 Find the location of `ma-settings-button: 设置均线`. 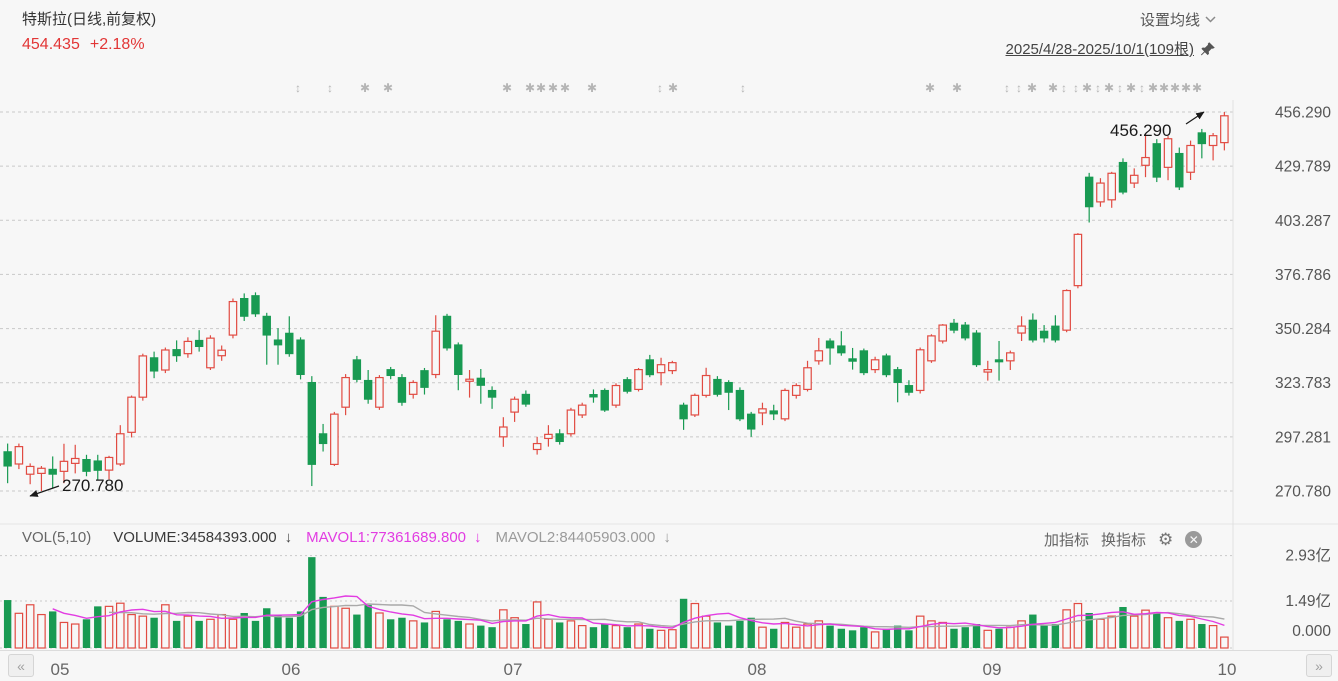

ma-settings-button: 设置均线 is located at coordinates (1178, 19).